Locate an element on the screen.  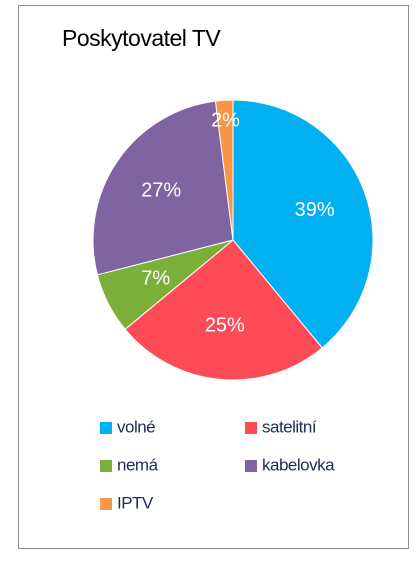
legend-label: satelitní is located at coordinates (289, 426).